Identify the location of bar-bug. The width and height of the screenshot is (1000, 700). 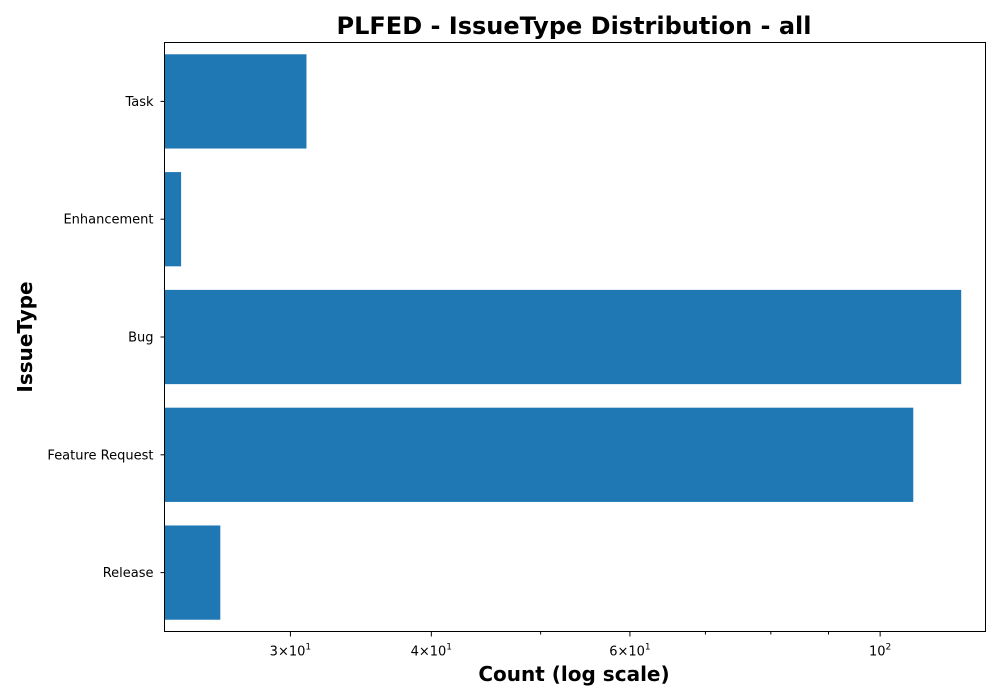
(563, 337).